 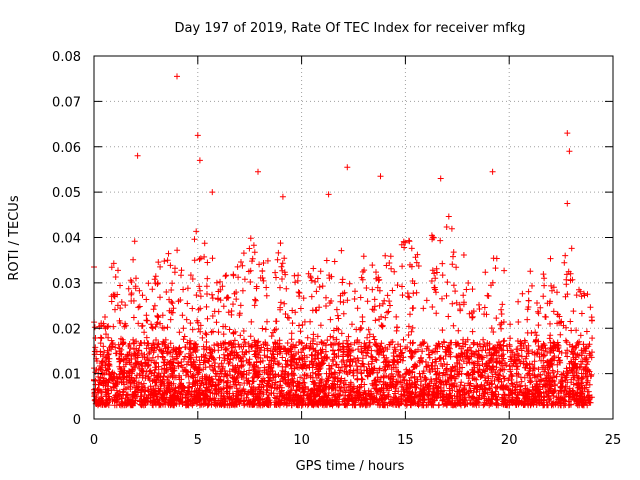 What do you see at coordinates (301, 440) in the screenshot?
I see `x-tick-label: 10` at bounding box center [301, 440].